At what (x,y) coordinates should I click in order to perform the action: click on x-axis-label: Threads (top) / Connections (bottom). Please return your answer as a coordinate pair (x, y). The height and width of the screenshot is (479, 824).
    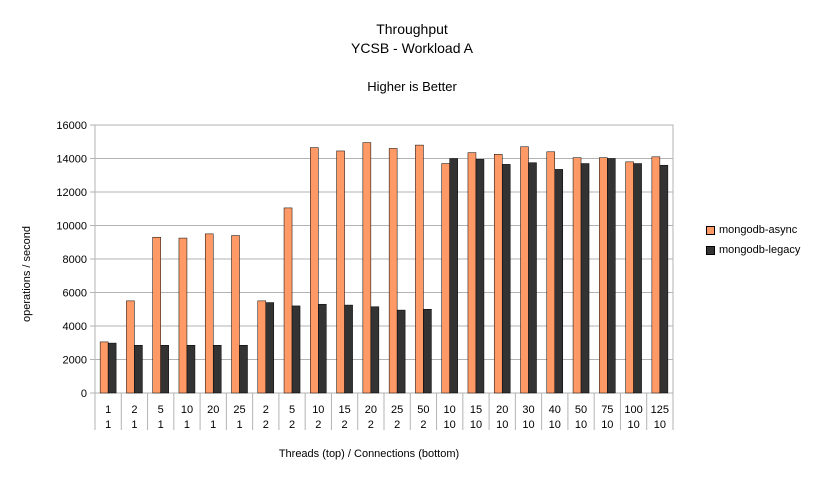
    Looking at the image, I should click on (369, 454).